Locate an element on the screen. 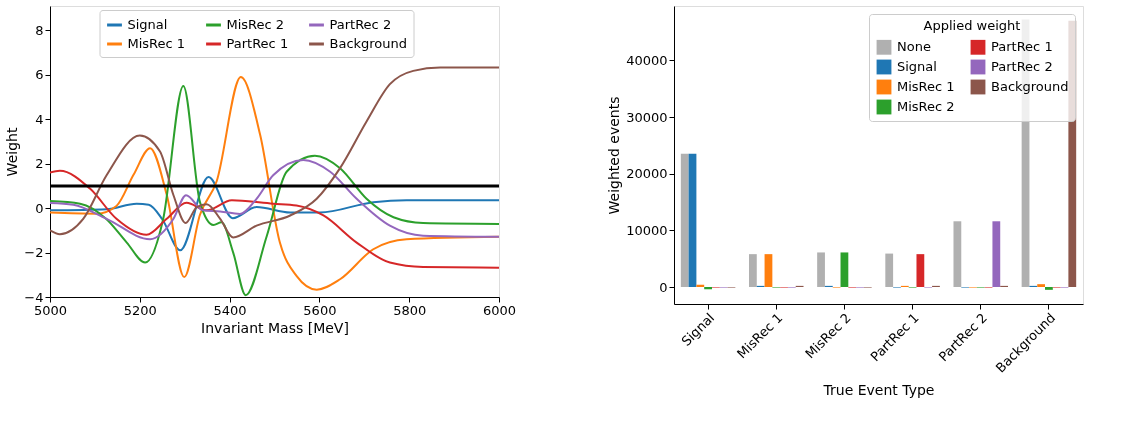 Image resolution: width=1129 pixels, height=421 pixels. legend-title: Applied weight is located at coordinates (972, 25).